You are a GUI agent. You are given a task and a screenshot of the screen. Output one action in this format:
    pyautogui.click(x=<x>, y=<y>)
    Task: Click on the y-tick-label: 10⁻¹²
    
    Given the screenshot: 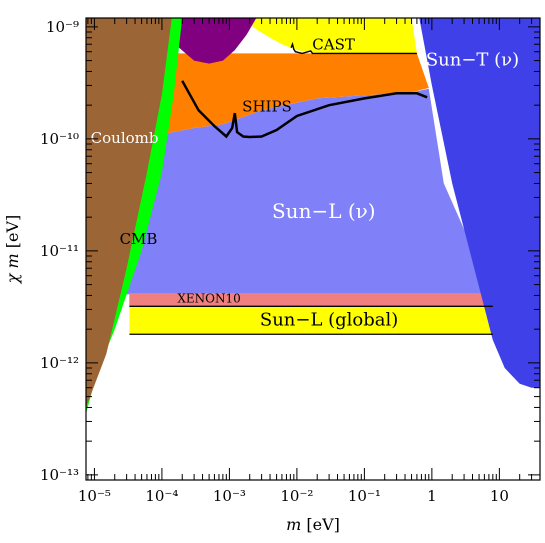 What is the action you would take?
    pyautogui.click(x=59, y=363)
    